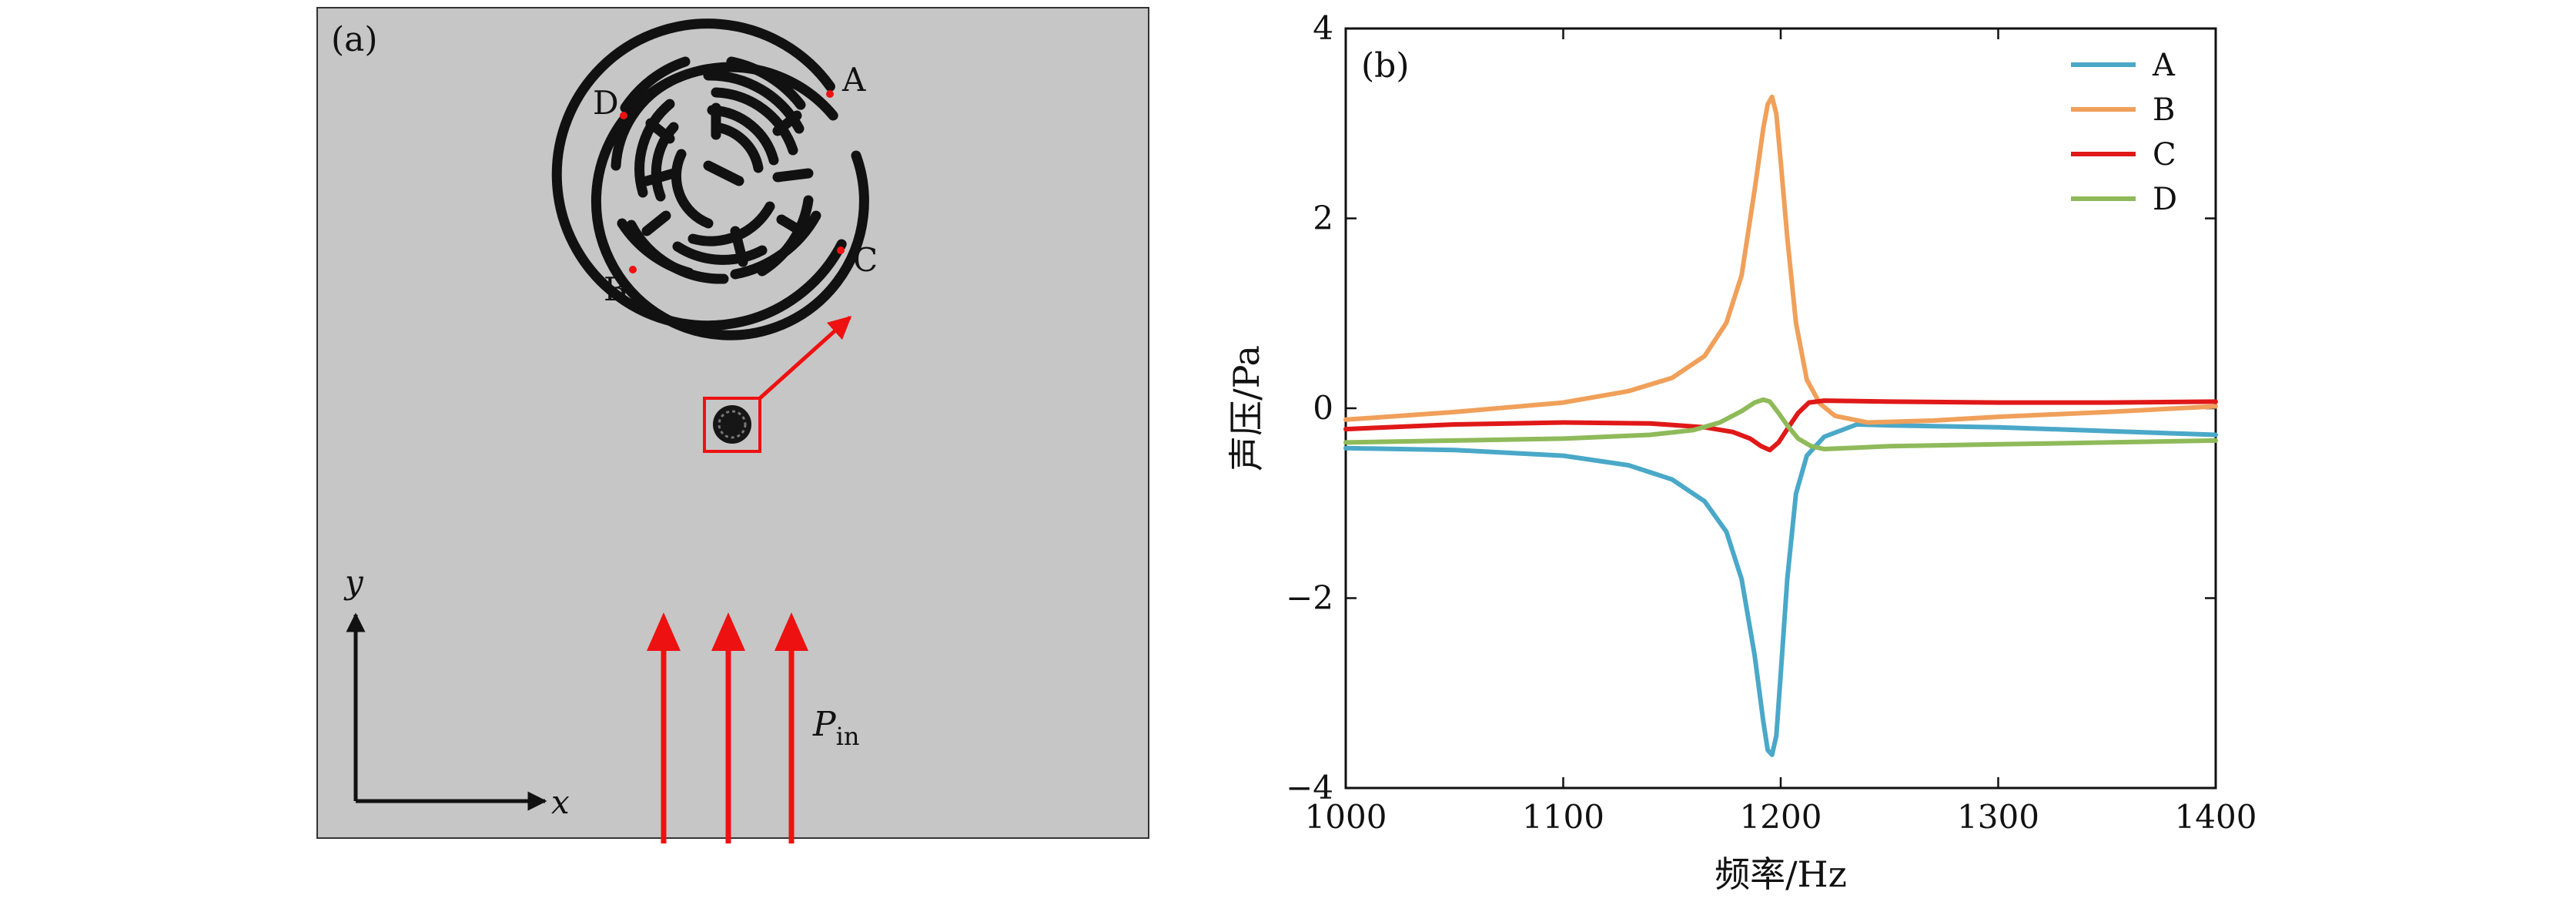  What do you see at coordinates (1310, 788) in the screenshot?
I see `y-tick-label-0: −4` at bounding box center [1310, 788].